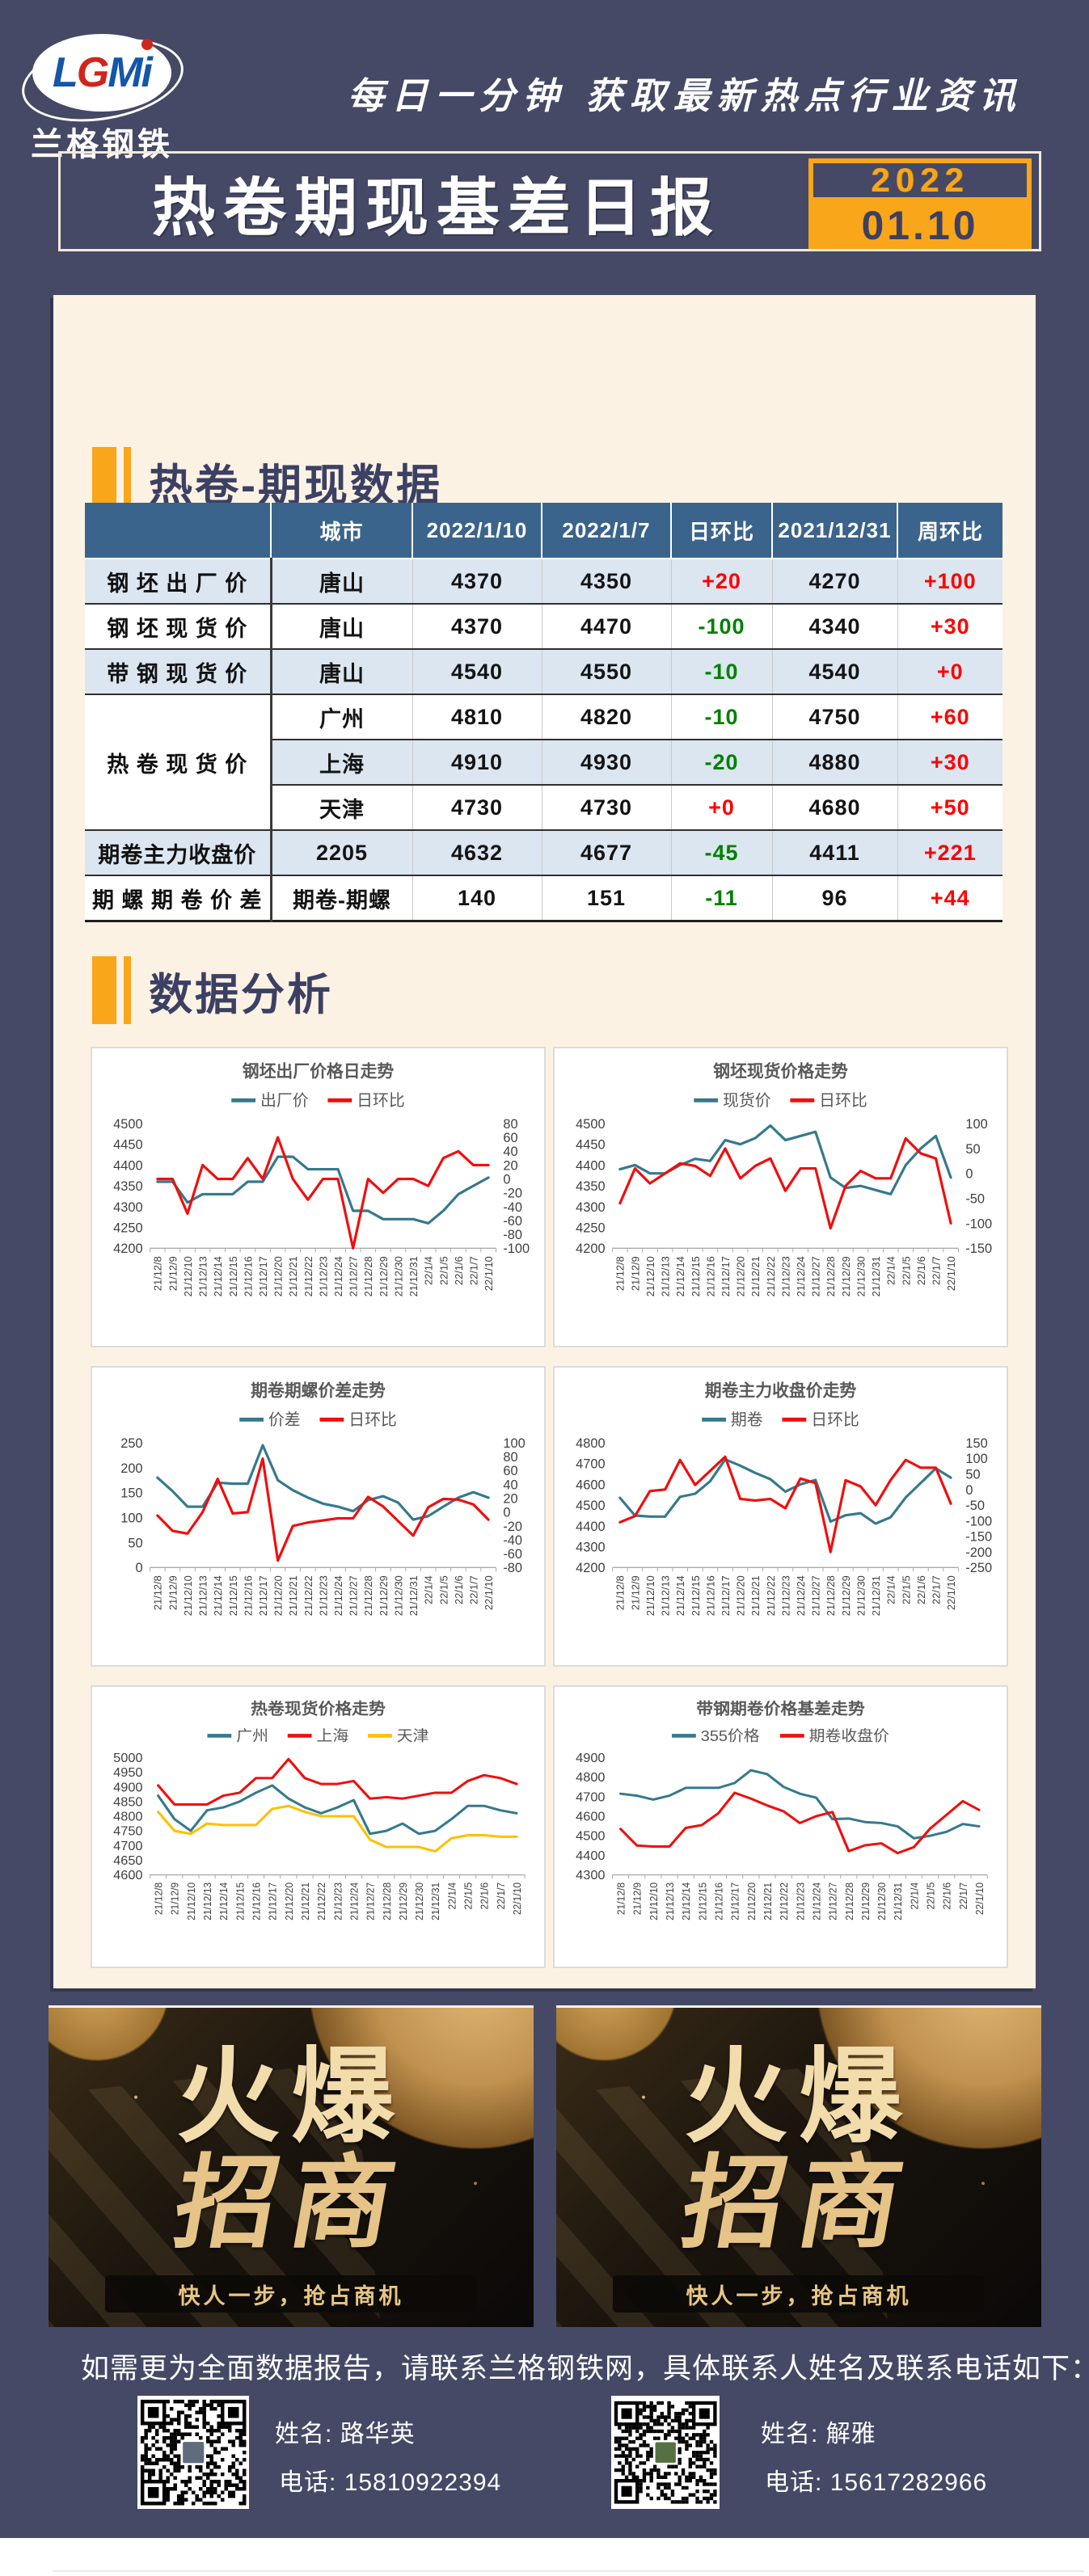 The height and width of the screenshot is (2576, 1089). I want to click on svg-text: 4400, so click(591, 1855).